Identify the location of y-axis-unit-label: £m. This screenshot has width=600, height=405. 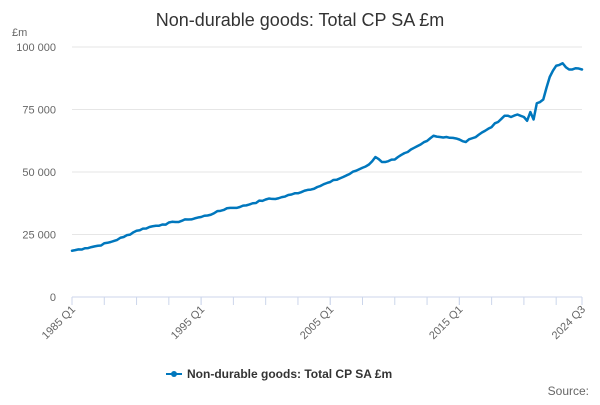
(19, 33).